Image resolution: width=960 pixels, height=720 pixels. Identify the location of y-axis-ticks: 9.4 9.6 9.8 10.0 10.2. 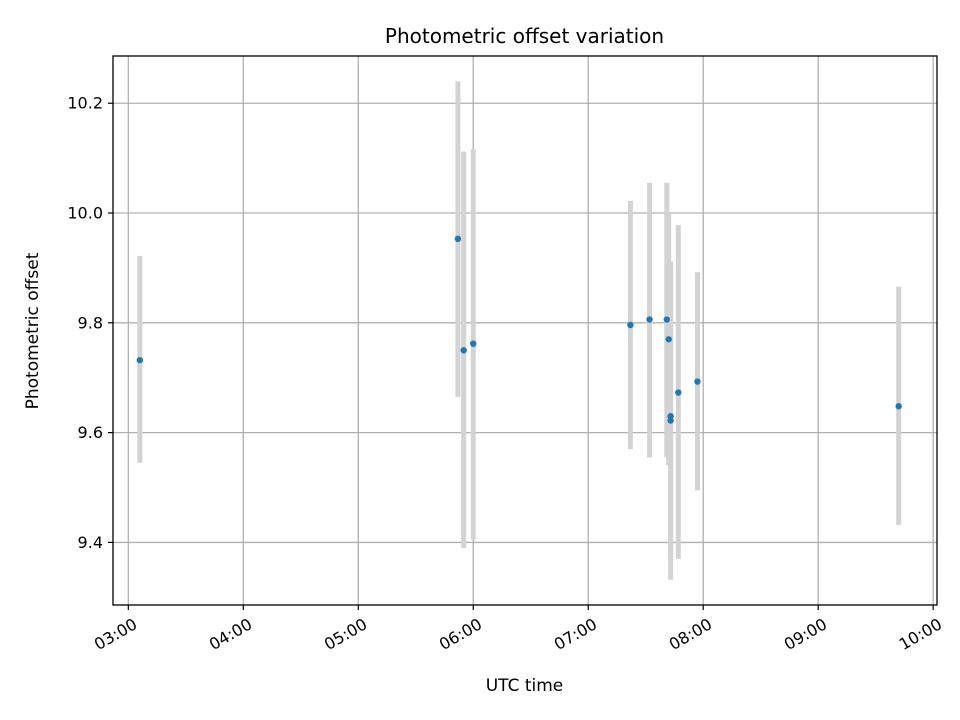
(90, 323).